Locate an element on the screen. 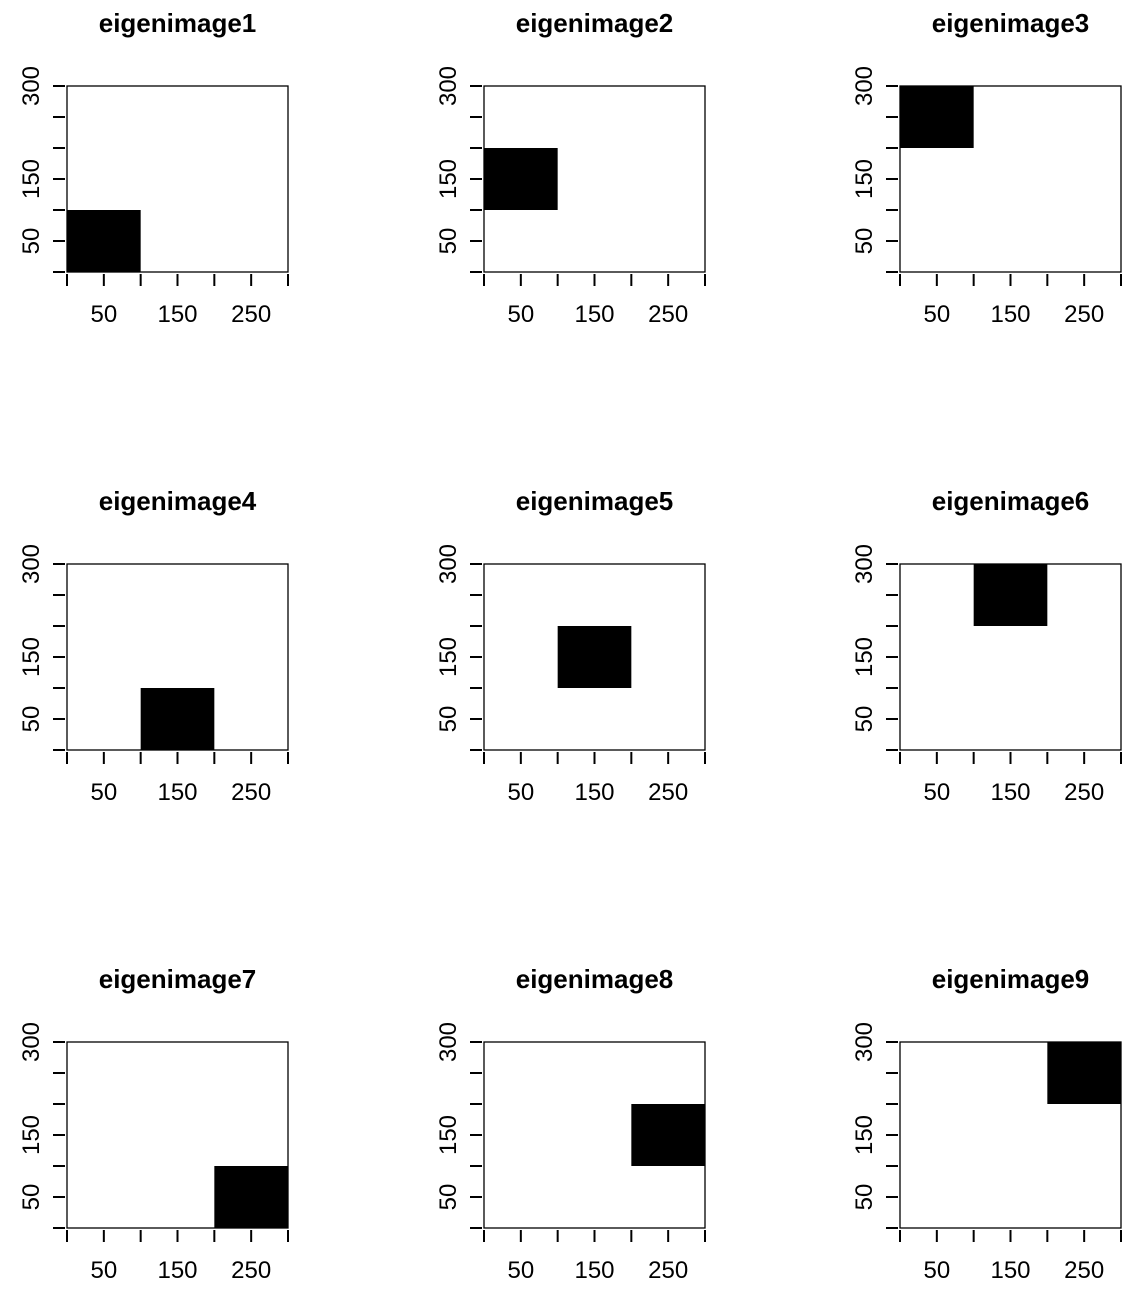 This screenshot has height=1295, width=1122. chart-title: eigenimage3 is located at coordinates (1011, 23).